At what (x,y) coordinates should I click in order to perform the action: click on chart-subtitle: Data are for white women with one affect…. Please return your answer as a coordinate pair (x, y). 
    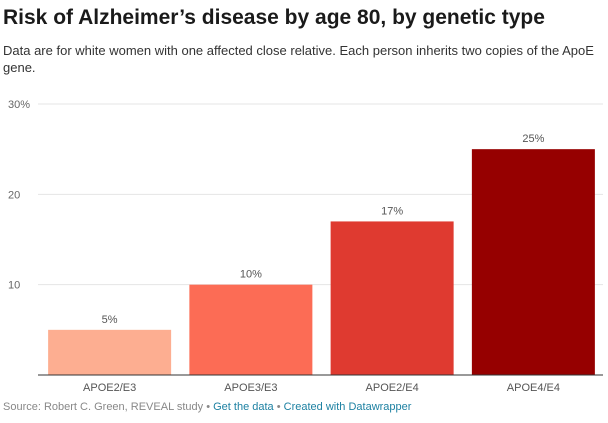
    Looking at the image, I should click on (298, 59).